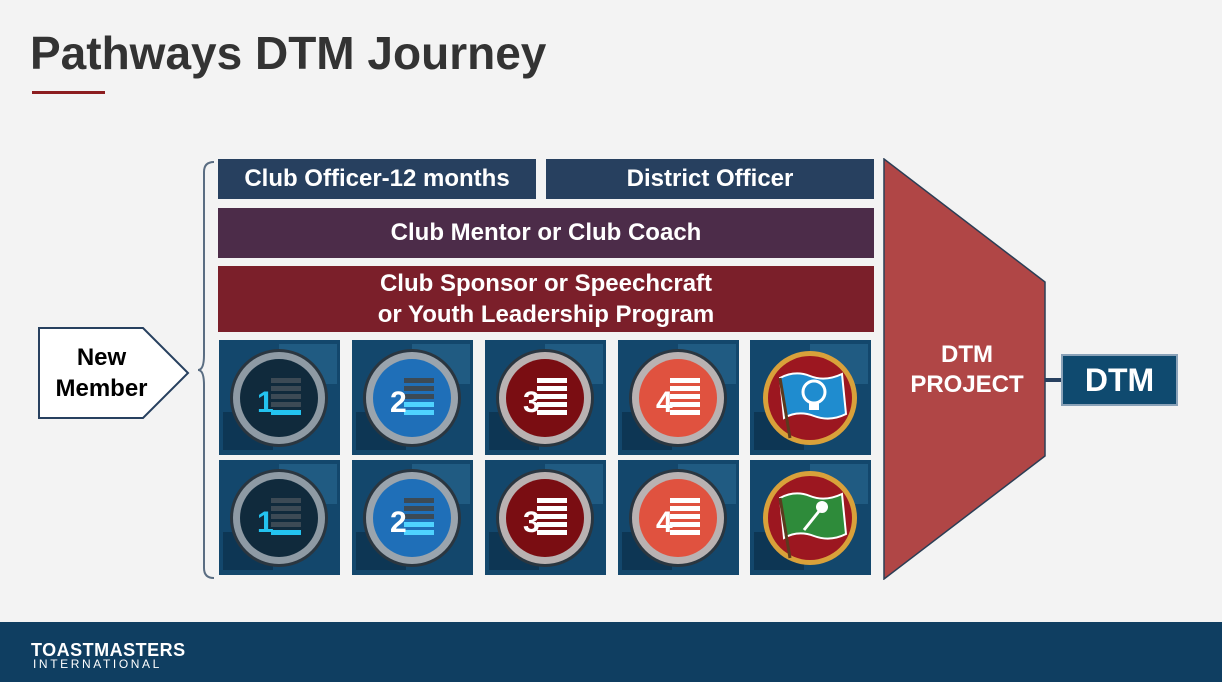  I want to click on new-member-line1: New, so click(101, 357).